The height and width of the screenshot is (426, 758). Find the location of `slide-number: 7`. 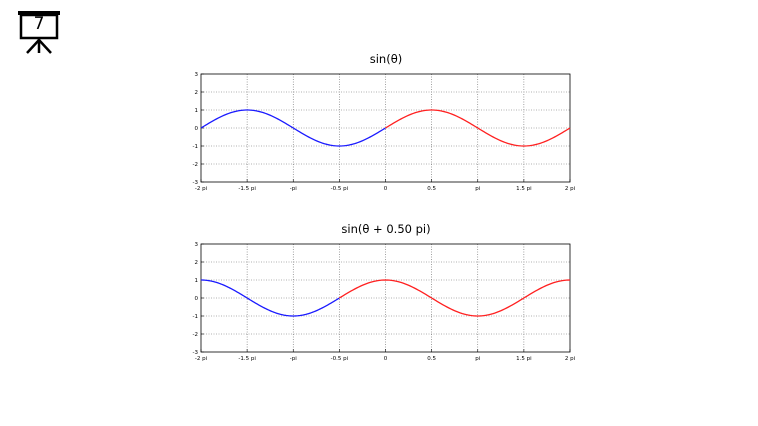

slide-number: 7 is located at coordinates (39, 24).